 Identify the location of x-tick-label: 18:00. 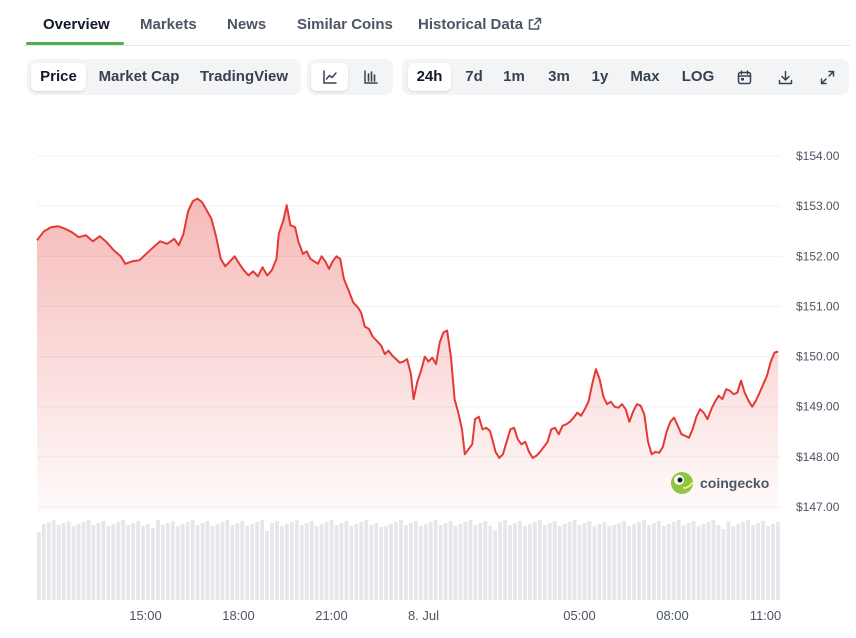
(238, 615).